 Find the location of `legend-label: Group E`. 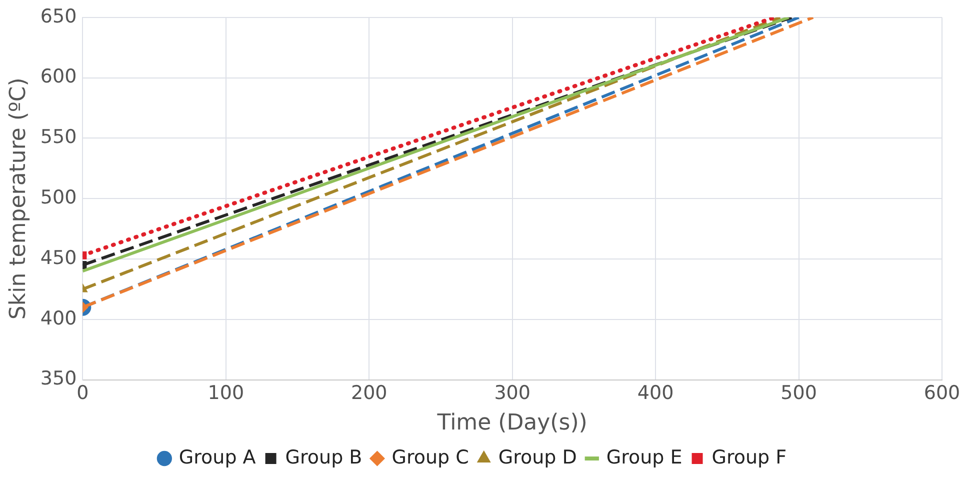

legend-label: Group E is located at coordinates (644, 457).